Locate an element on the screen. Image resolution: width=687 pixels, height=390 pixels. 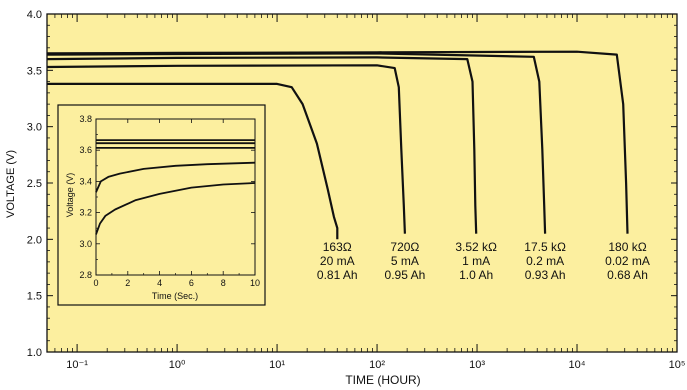
x-tick-label: 10⁵ is located at coordinates (677, 365).